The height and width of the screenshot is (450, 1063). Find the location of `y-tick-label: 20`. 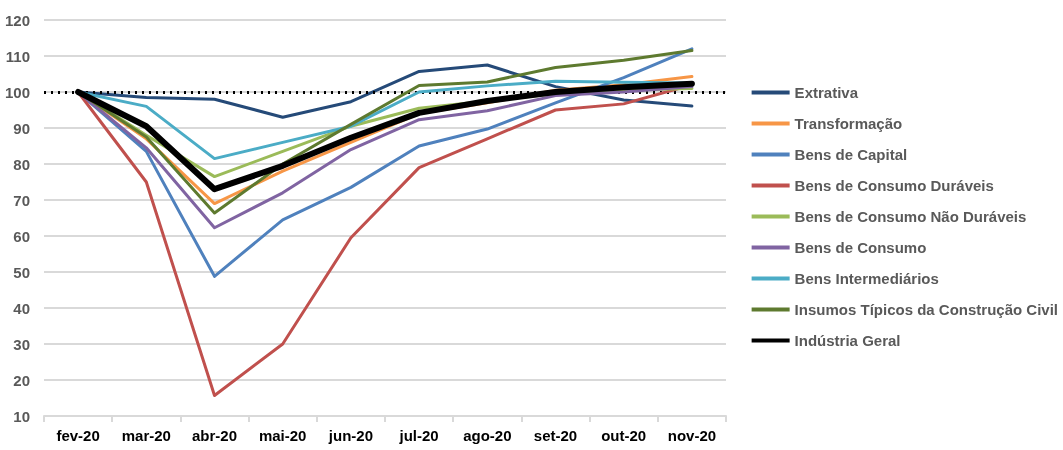

y-tick-label: 20 is located at coordinates (21, 380).